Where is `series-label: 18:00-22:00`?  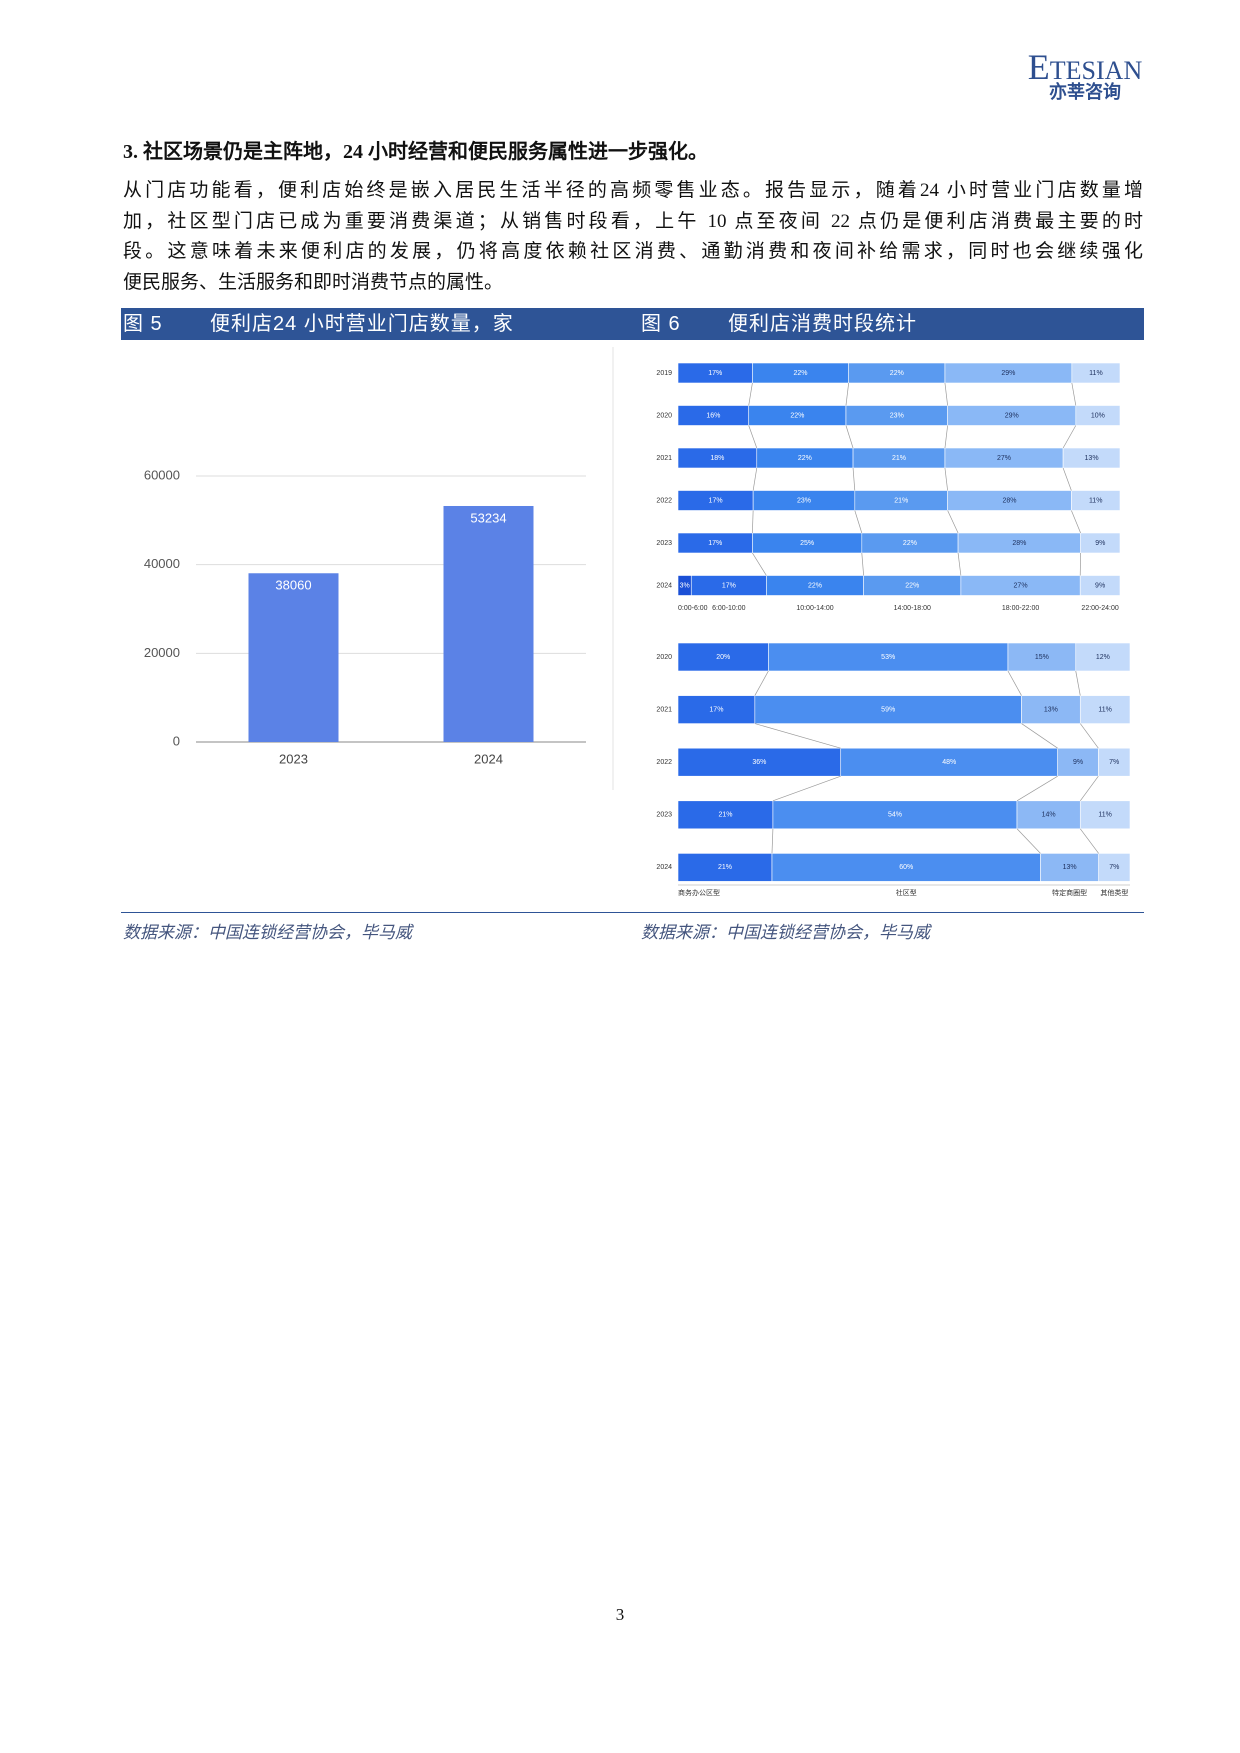 series-label: 18:00-22:00 is located at coordinates (1020, 608).